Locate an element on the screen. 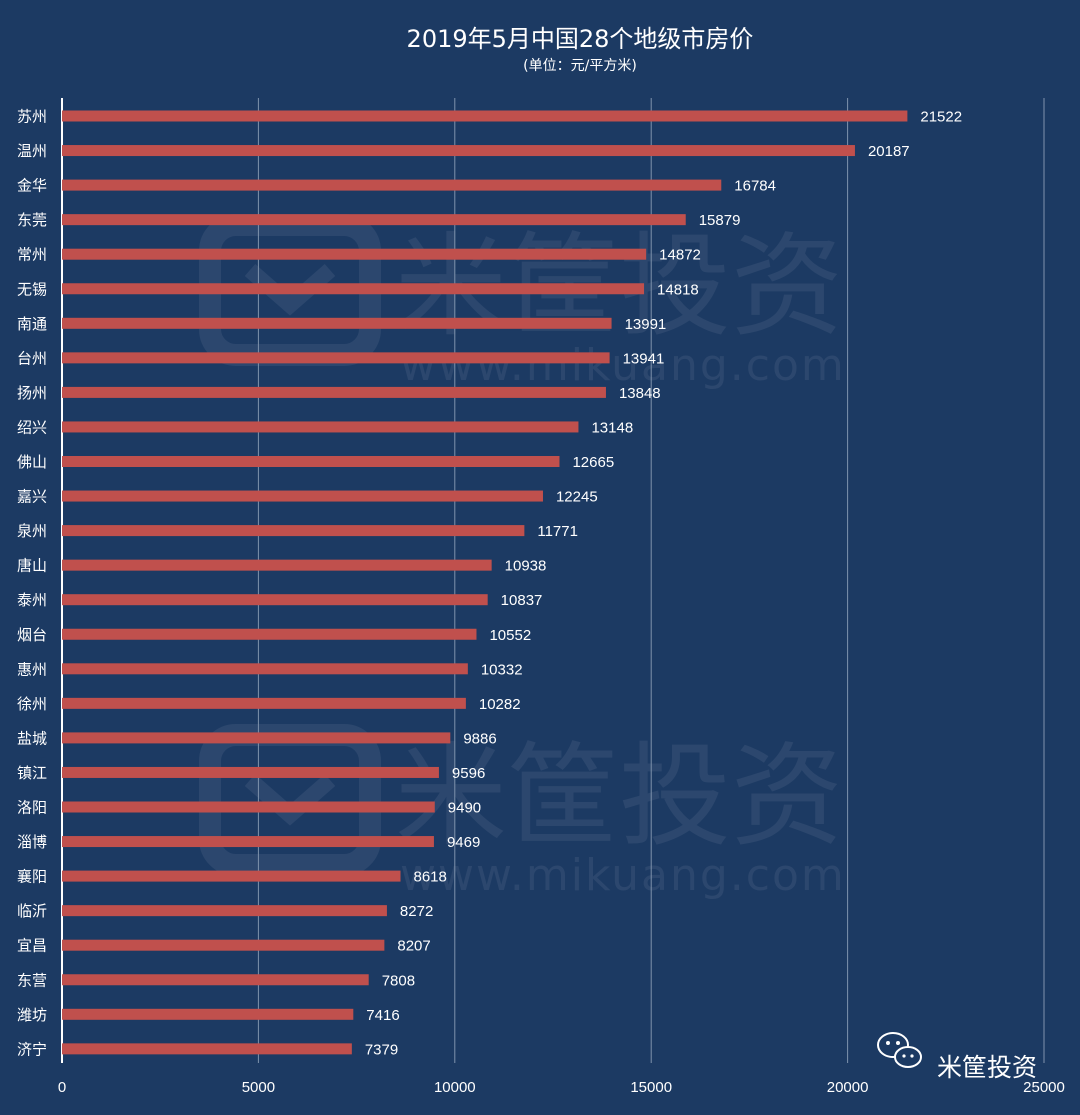  category-label: 徐州 is located at coordinates (32, 704).